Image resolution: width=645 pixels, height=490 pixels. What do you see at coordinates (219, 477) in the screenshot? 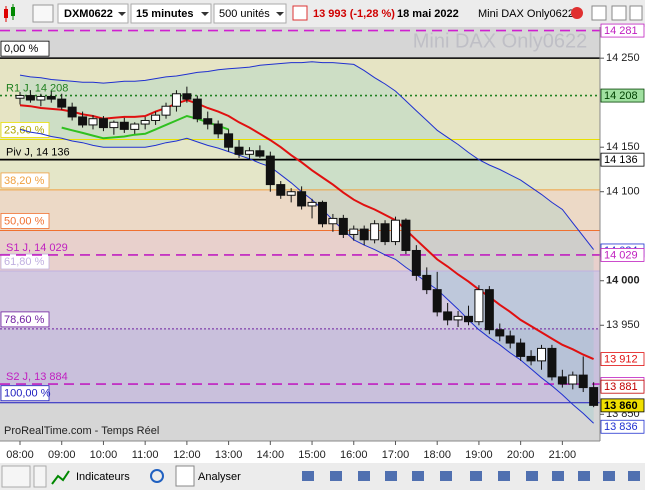
I see `analyze-button: Analyser` at bounding box center [219, 477].